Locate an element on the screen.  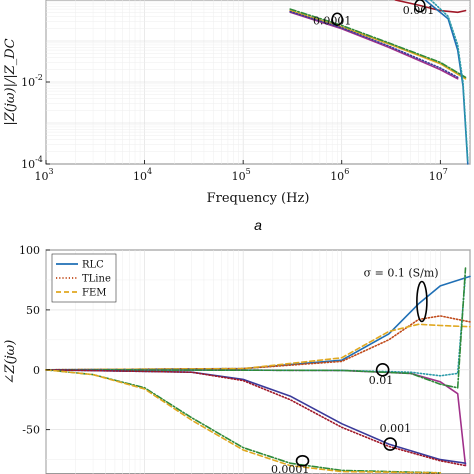
x-tick-label-3: 10⁶ is located at coordinates (339, 175).